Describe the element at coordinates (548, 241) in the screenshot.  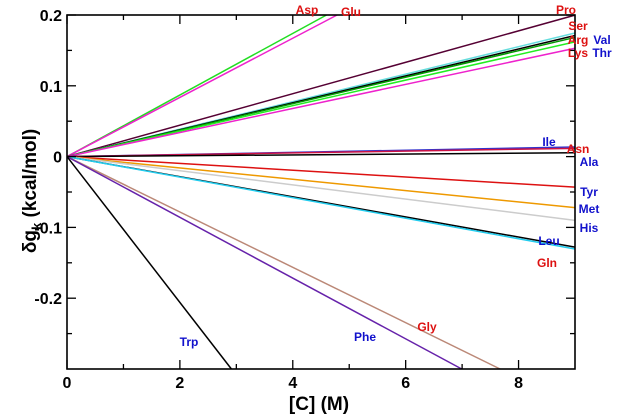
I see `series-label-leu: Leu` at that location.